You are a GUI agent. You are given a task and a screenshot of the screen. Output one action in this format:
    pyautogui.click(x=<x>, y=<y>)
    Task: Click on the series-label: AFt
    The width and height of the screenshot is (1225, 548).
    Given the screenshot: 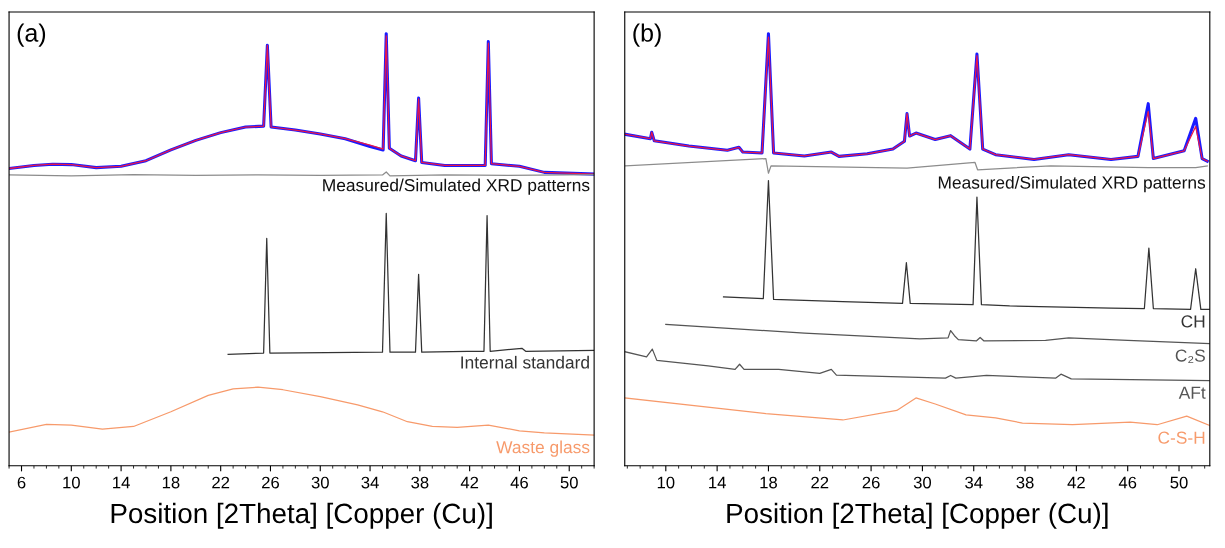 What is the action you would take?
    pyautogui.click(x=1192, y=392)
    